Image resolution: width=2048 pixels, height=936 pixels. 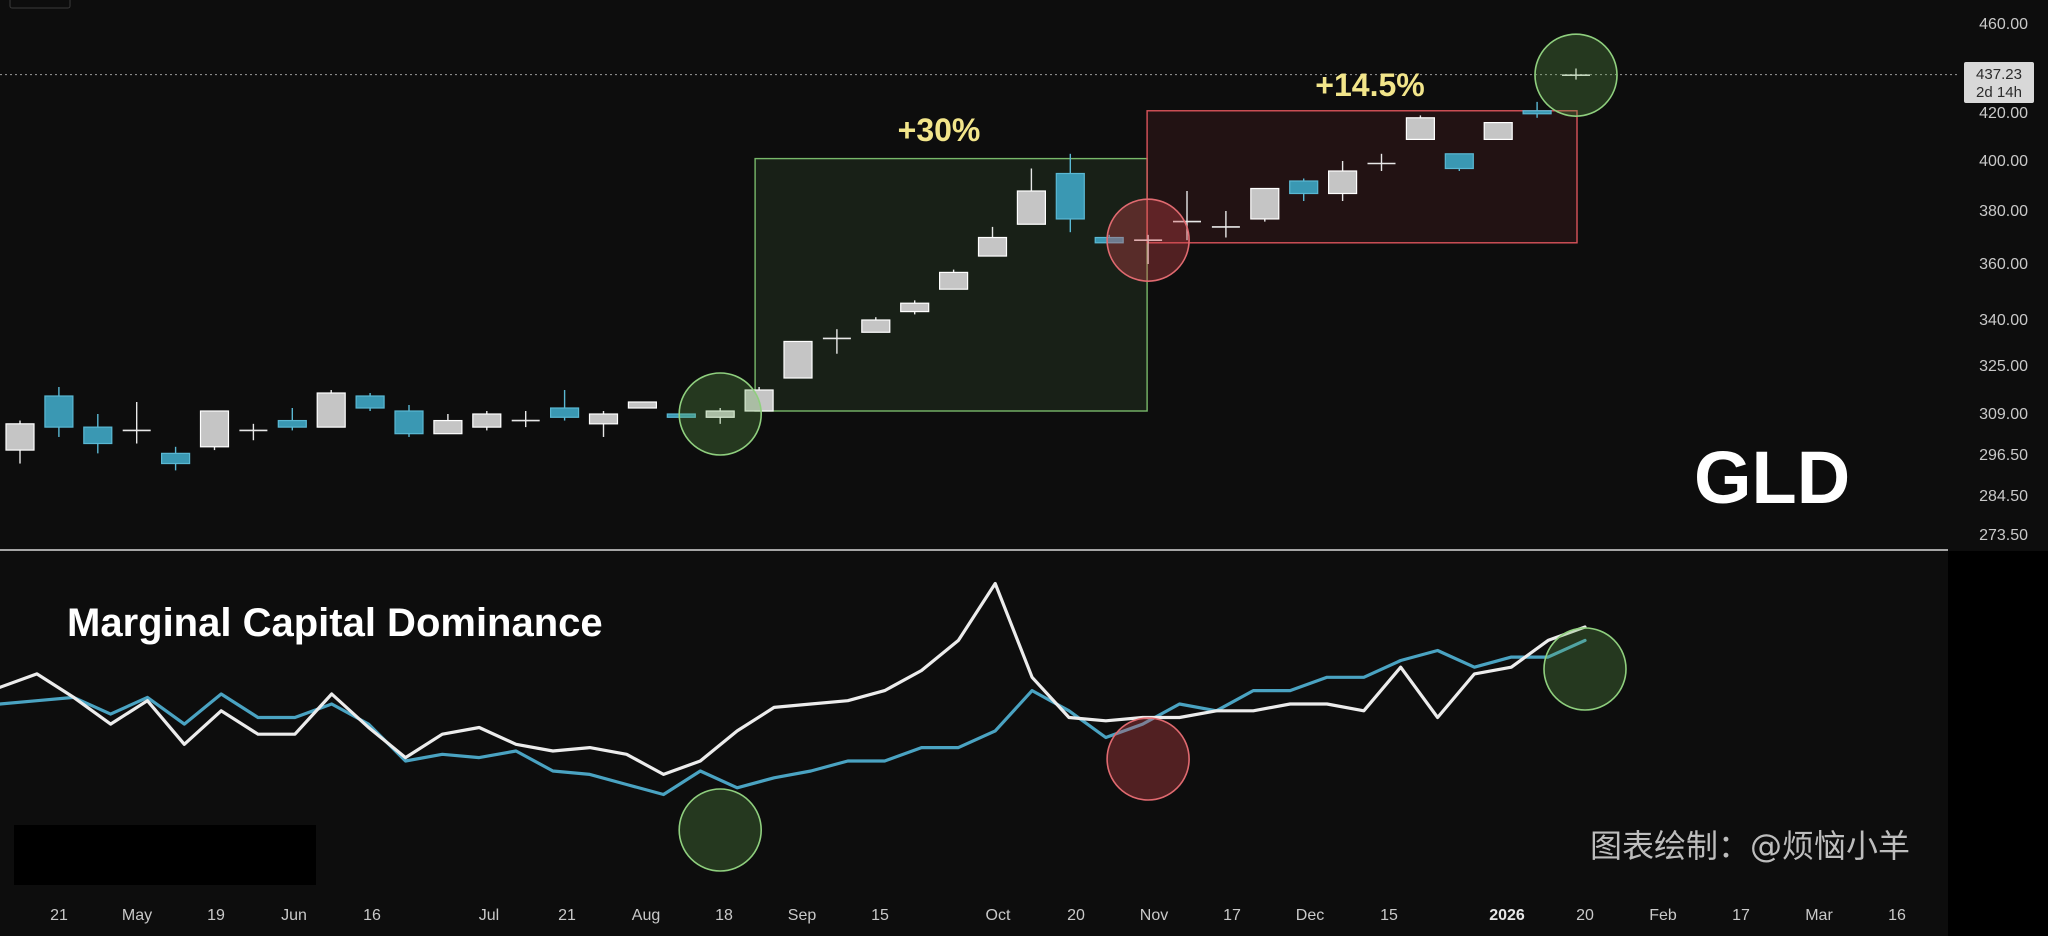 I want to click on signal-circles-indicator, so click(x=1152, y=749).